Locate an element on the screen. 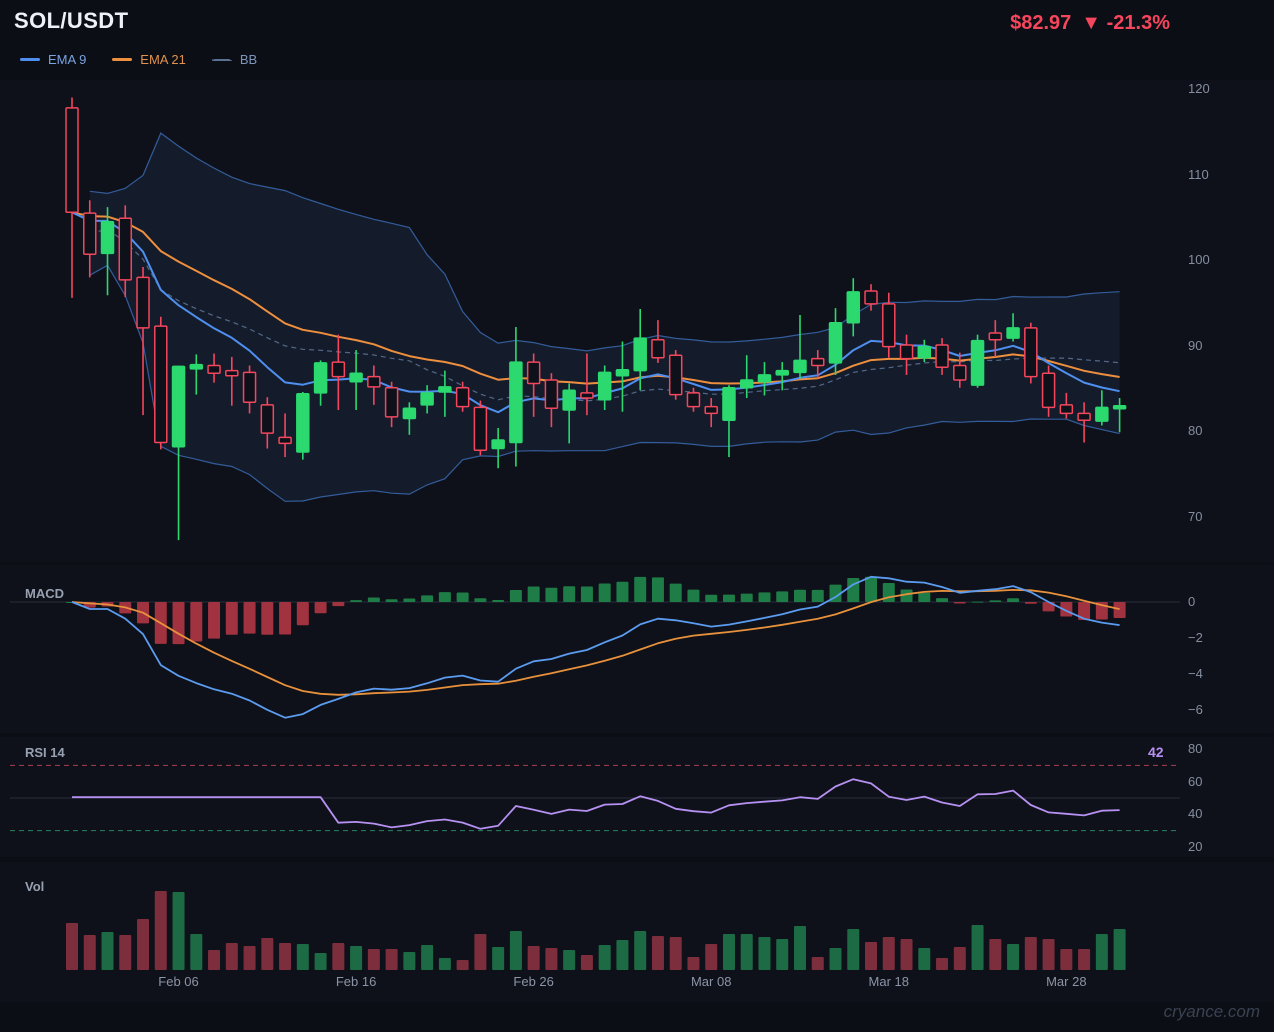 Image resolution: width=1274 pixels, height=1032 pixels. legend-item-bb: BB is located at coordinates (234, 59).